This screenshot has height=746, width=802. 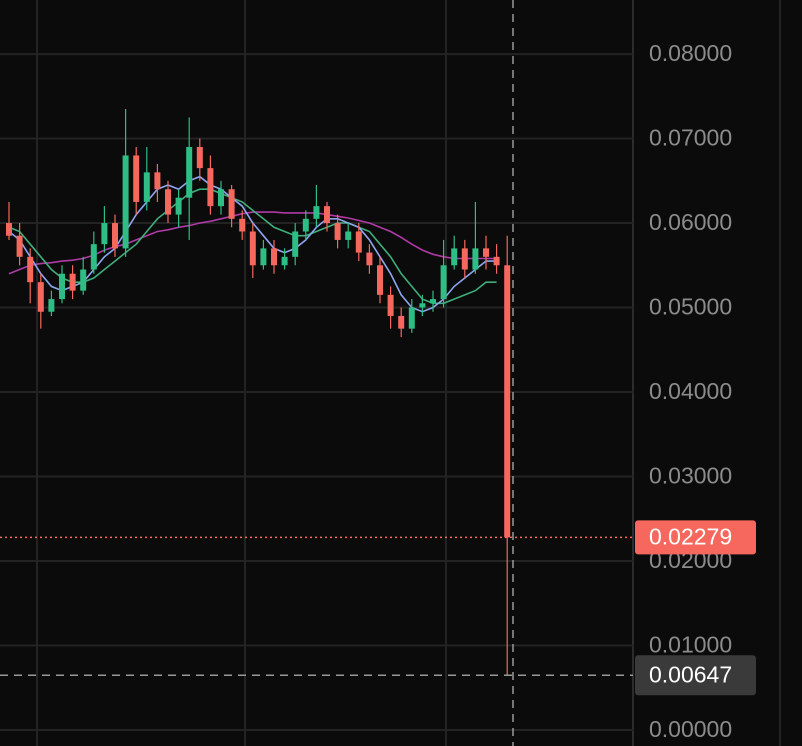 I want to click on y-tick-label: 0.03000, so click(x=690, y=476).